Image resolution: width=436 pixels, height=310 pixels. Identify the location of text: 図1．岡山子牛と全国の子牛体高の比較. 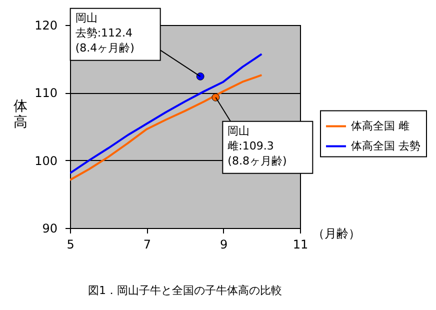
(185, 290).